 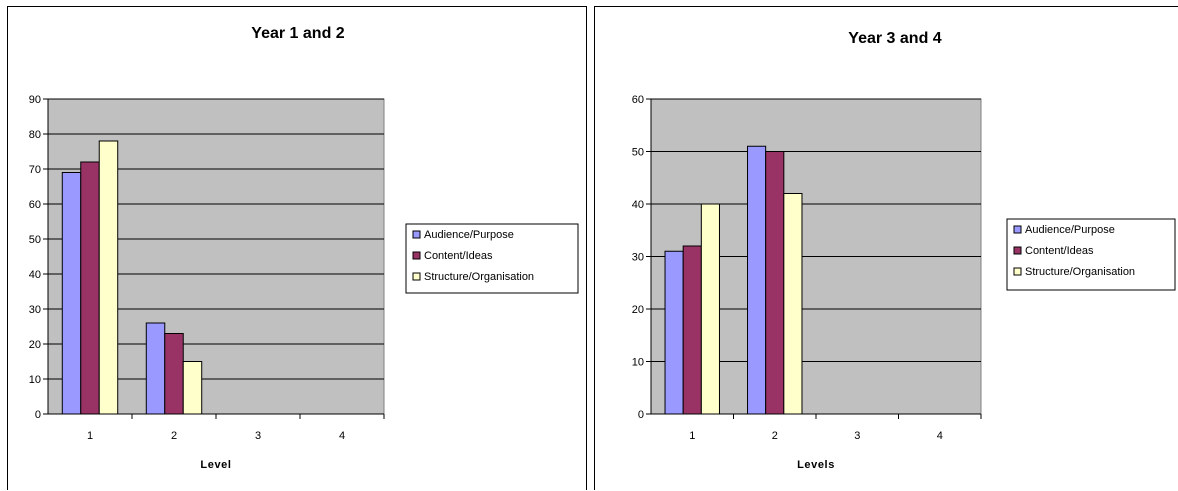 What do you see at coordinates (816, 465) in the screenshot?
I see `x-axis-title: Levels` at bounding box center [816, 465].